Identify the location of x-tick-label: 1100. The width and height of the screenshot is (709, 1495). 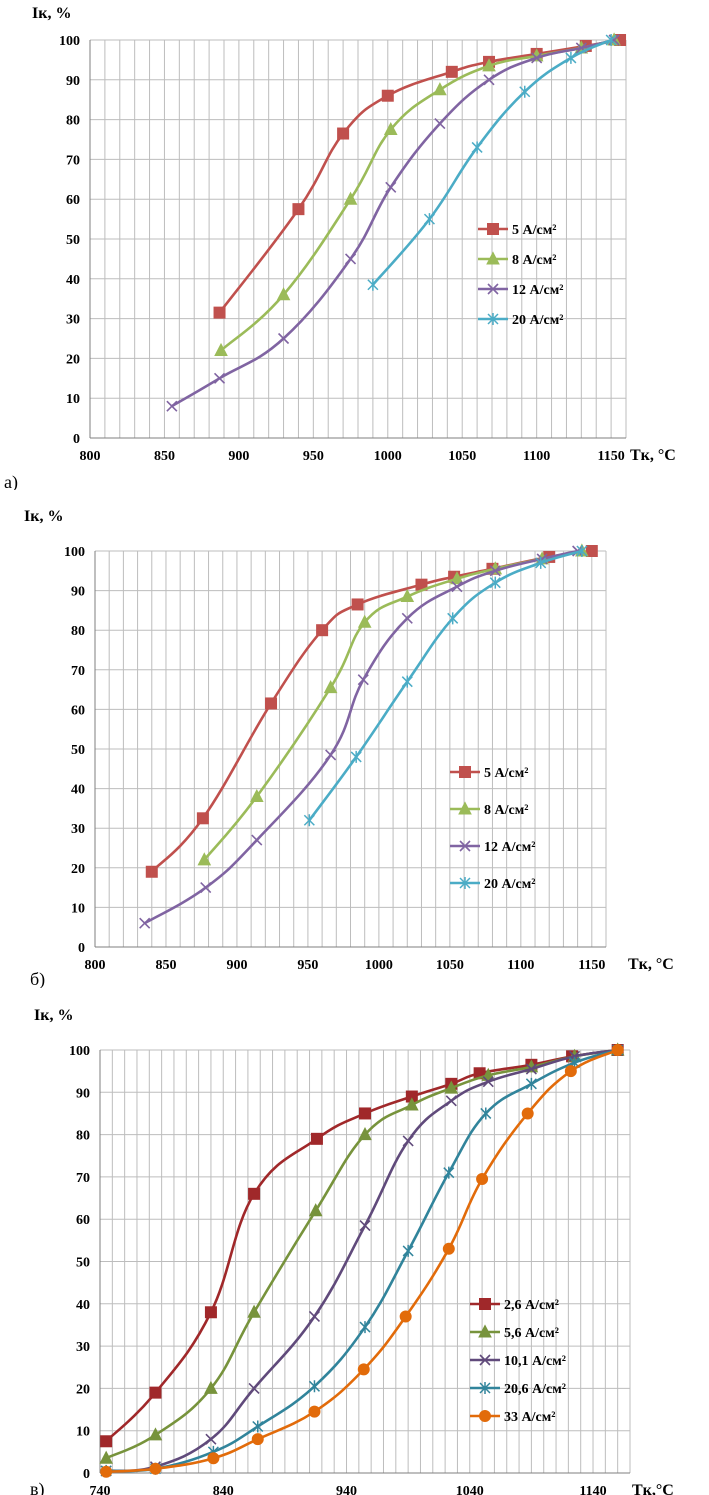
(536, 456).